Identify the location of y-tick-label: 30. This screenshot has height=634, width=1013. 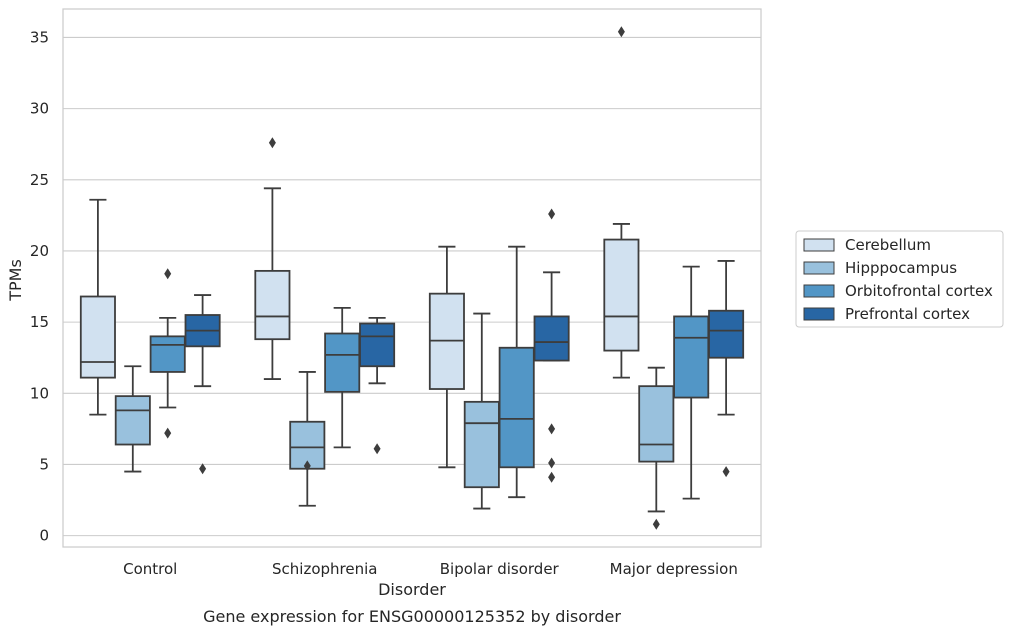
(39, 109).